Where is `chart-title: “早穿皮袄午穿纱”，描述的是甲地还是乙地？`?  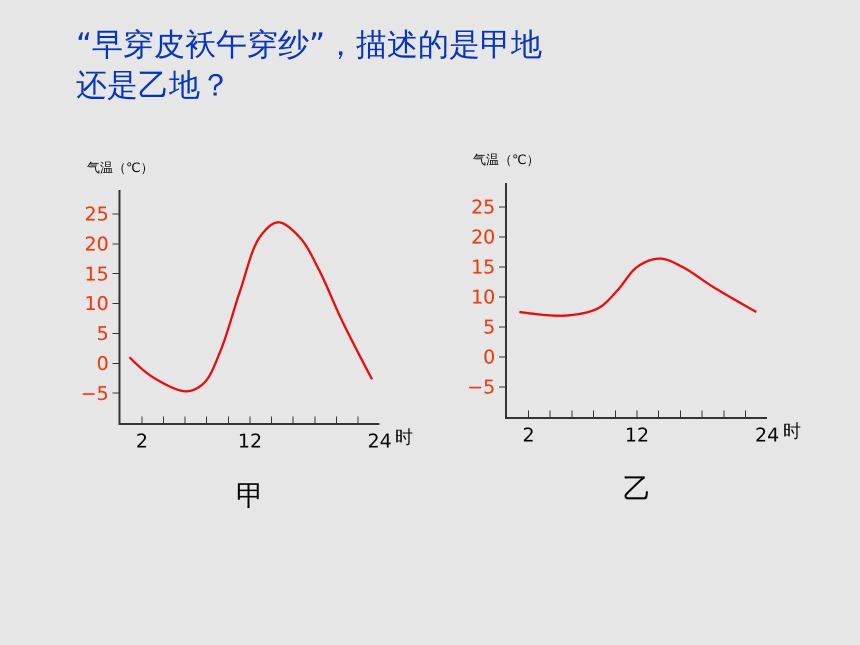
chart-title: “早穿皮袄午穿纱”，描述的是甲地还是乙地？ is located at coordinates (309, 65).